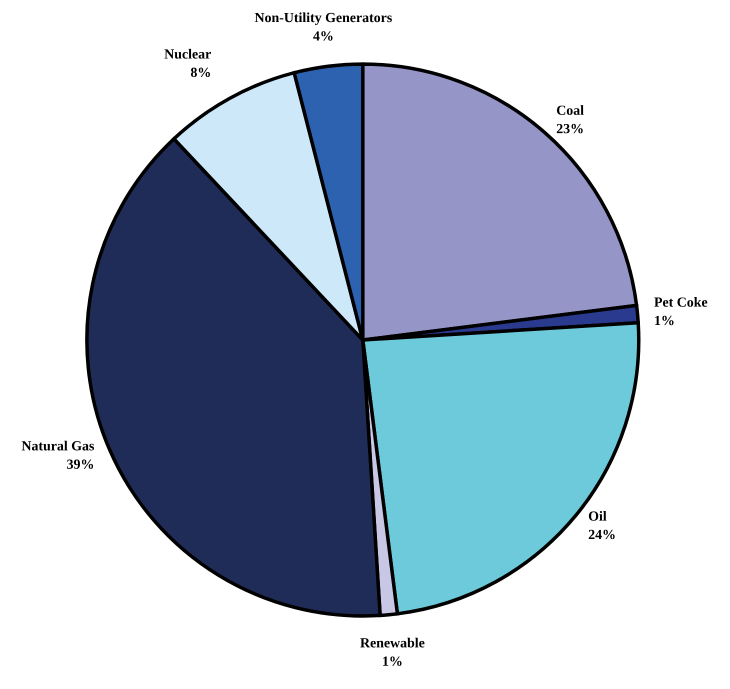  What do you see at coordinates (392, 643) in the screenshot?
I see `slice-label: Renewable` at bounding box center [392, 643].